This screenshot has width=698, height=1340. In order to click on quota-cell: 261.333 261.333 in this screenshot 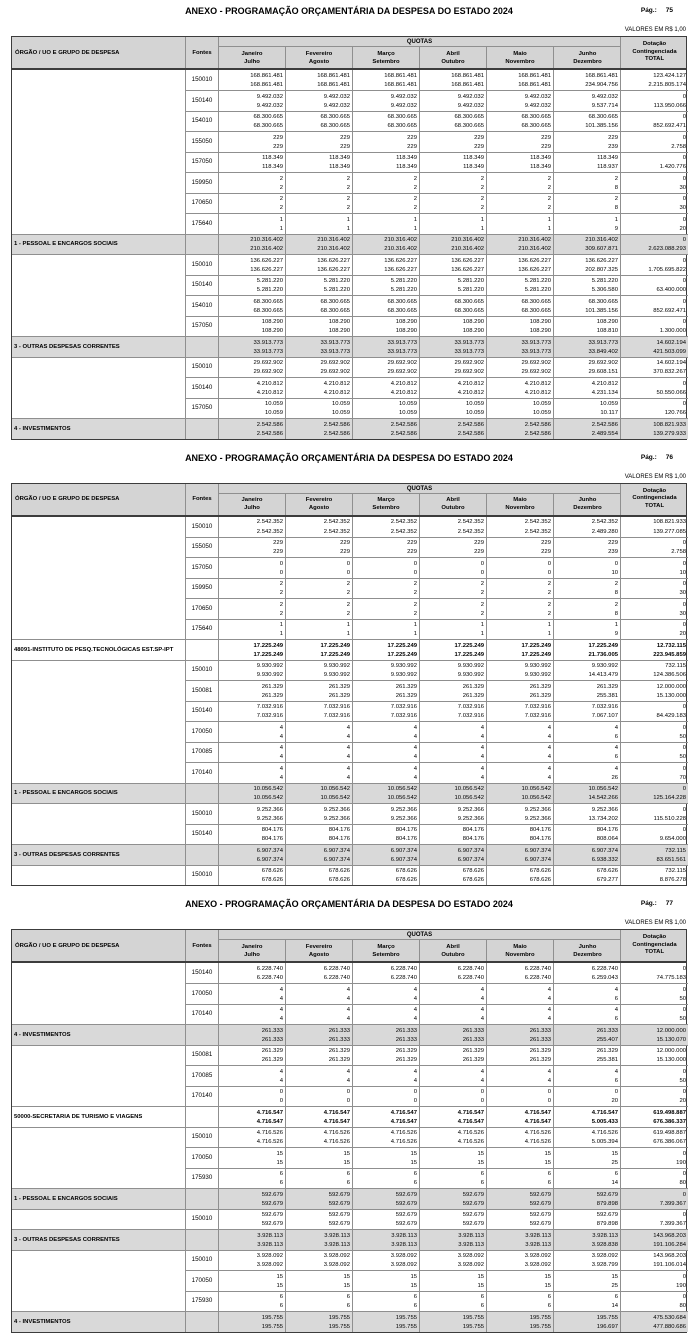, I will do `click(319, 1034)`.